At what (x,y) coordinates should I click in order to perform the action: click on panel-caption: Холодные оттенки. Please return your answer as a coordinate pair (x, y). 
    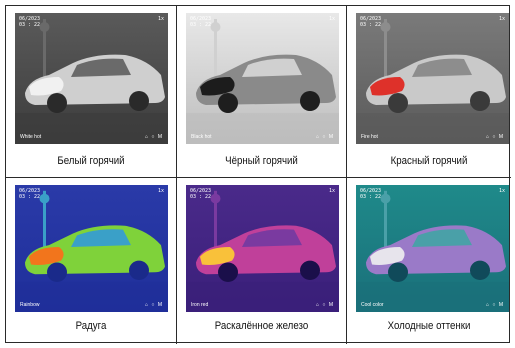
    Looking at the image, I should click on (429, 326).